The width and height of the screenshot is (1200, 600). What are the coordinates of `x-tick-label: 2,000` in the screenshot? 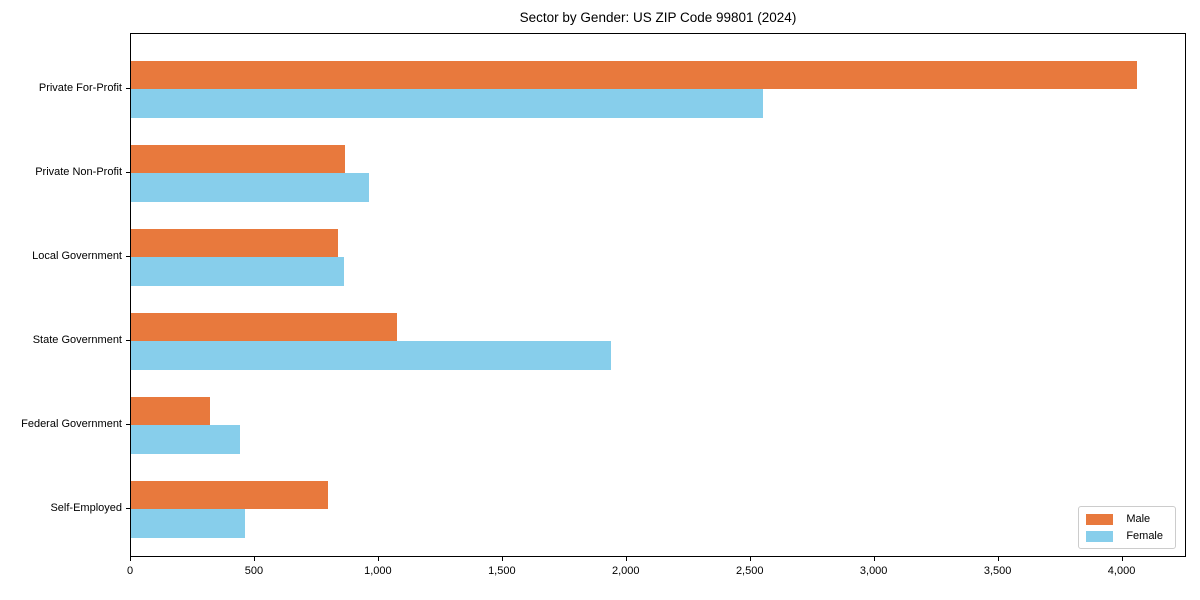 It's located at (626, 571).